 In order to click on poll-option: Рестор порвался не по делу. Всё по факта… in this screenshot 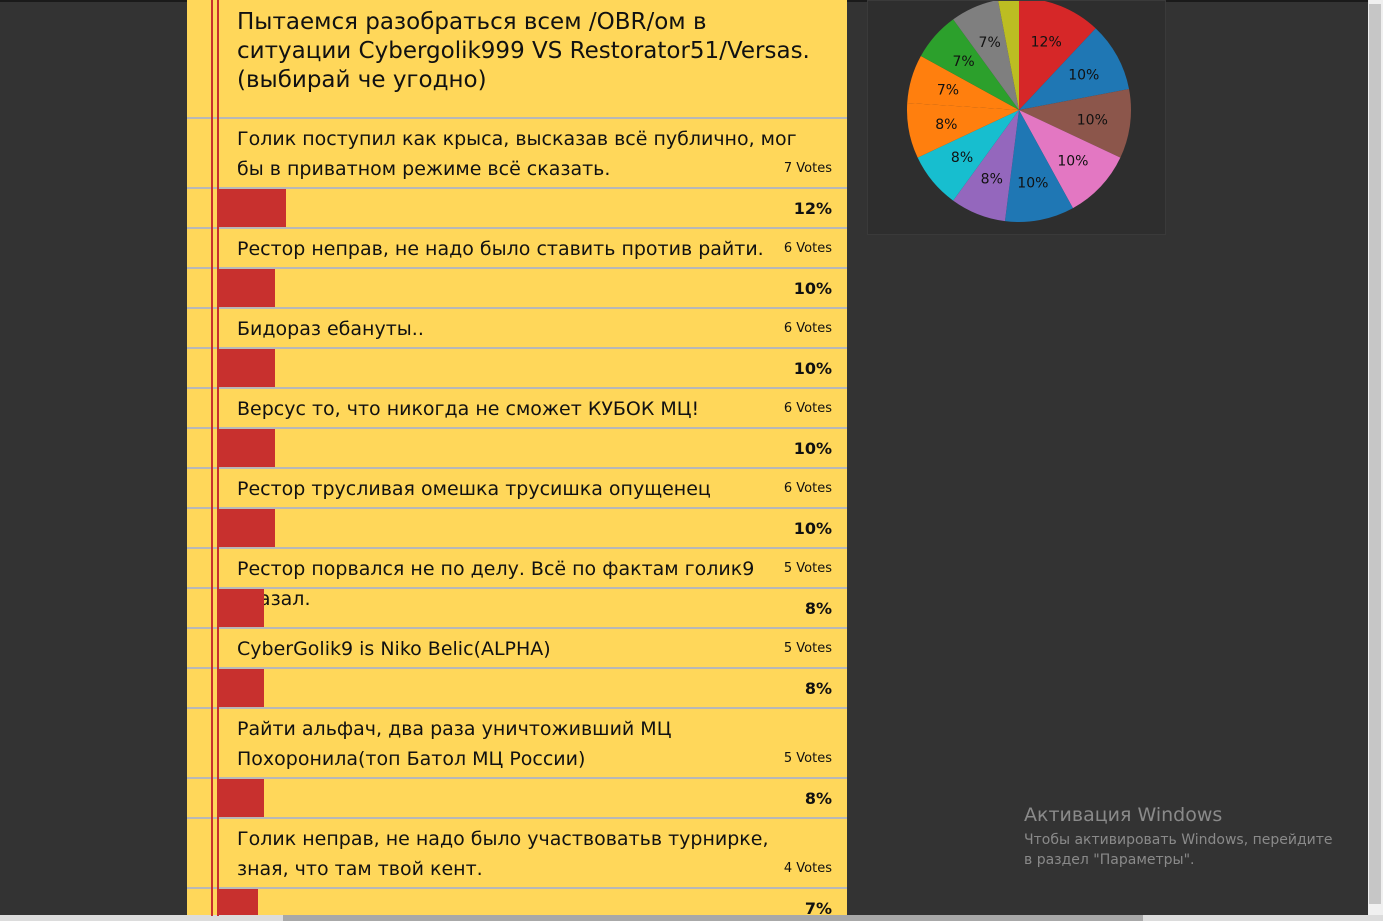, I will do `click(517, 578)`.